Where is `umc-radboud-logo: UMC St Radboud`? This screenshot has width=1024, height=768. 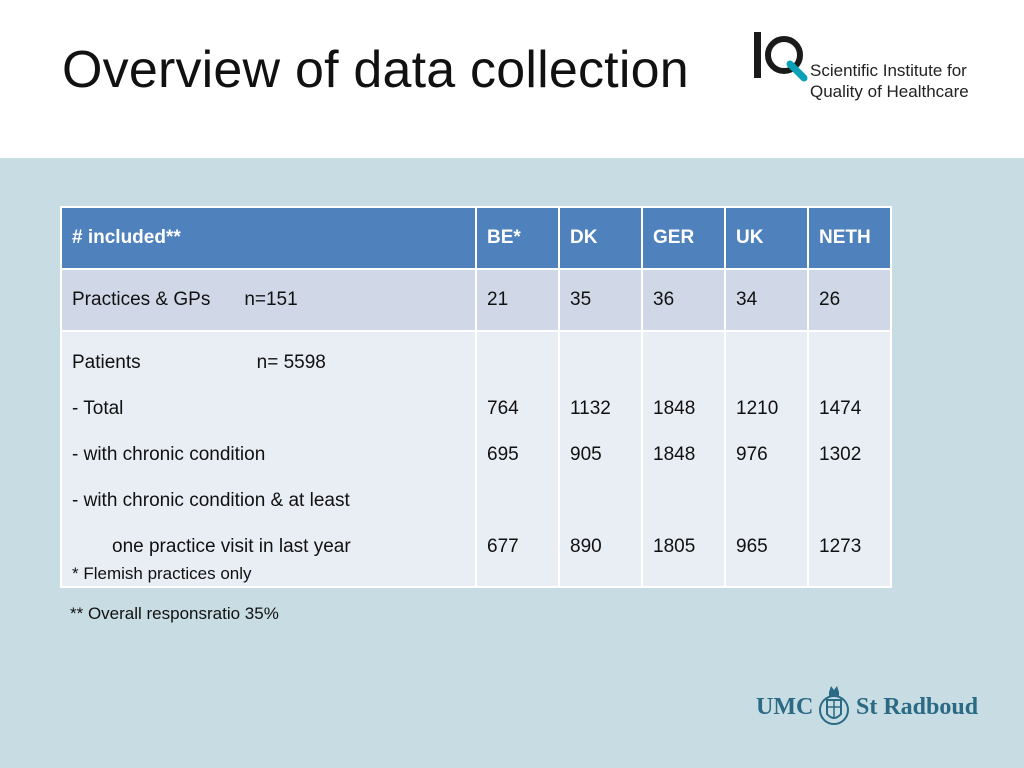
umc-radboud-logo: UMC St Radboud is located at coordinates (871, 706).